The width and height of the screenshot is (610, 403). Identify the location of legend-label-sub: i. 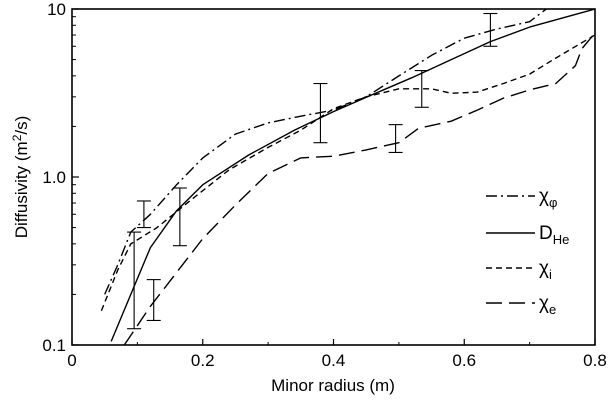
(550, 274).